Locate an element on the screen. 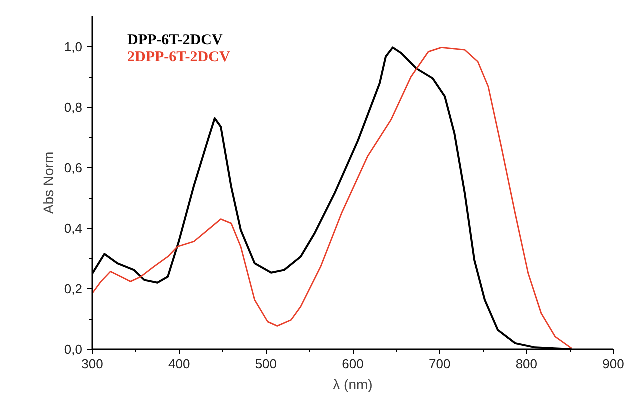 This screenshot has width=627, height=401. x-tick-label: 300 is located at coordinates (93, 364).